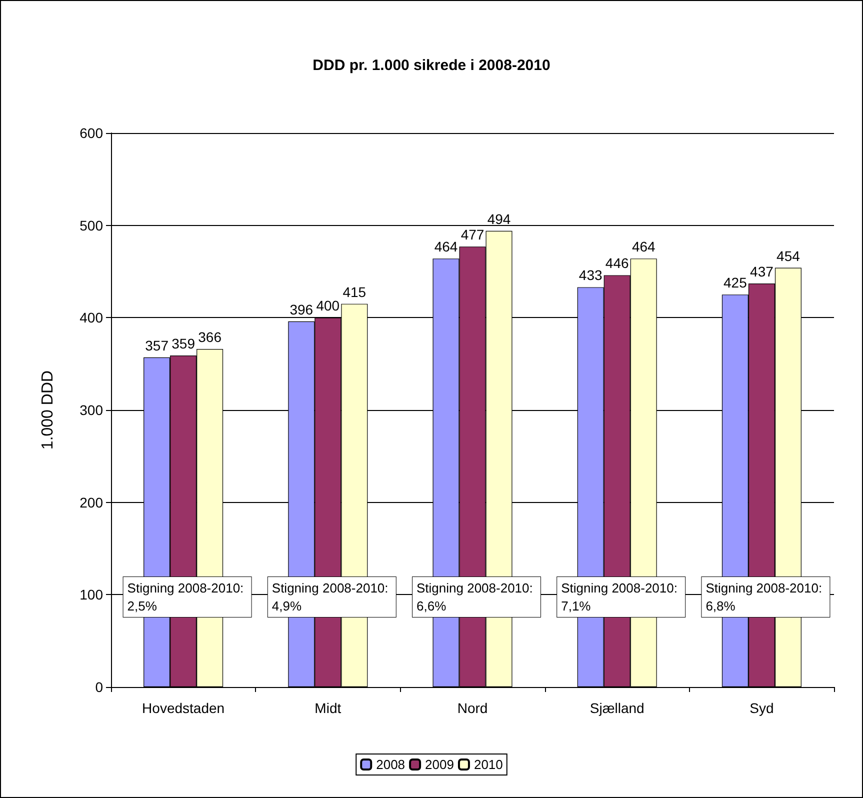 This screenshot has width=863, height=798. I want to click on data-label: 366, so click(210, 337).